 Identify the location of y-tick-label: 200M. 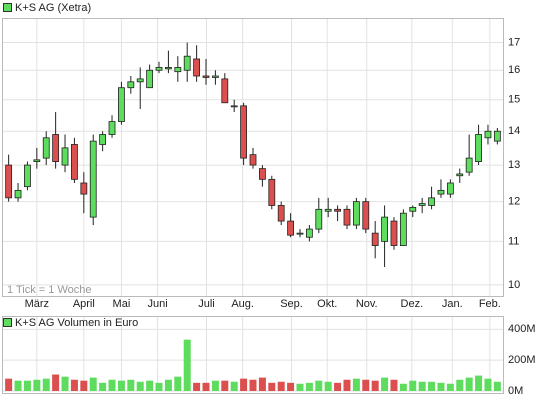
(522, 360).